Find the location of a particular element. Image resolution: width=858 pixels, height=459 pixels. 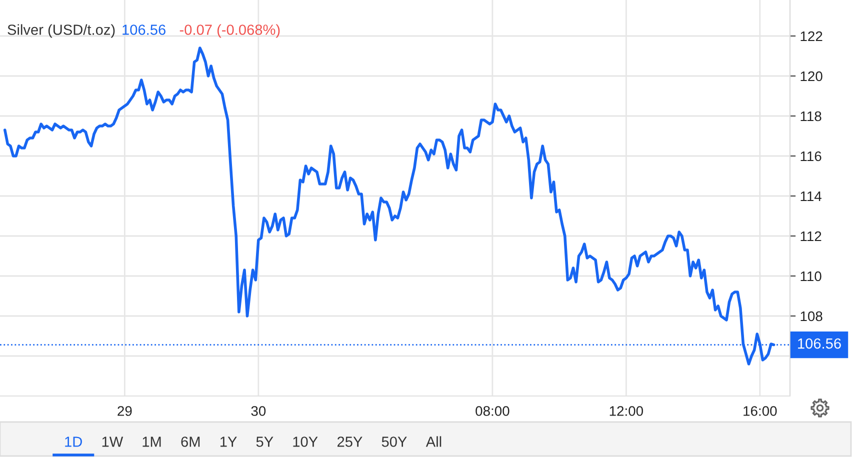

text: 50Y is located at coordinates (394, 441).